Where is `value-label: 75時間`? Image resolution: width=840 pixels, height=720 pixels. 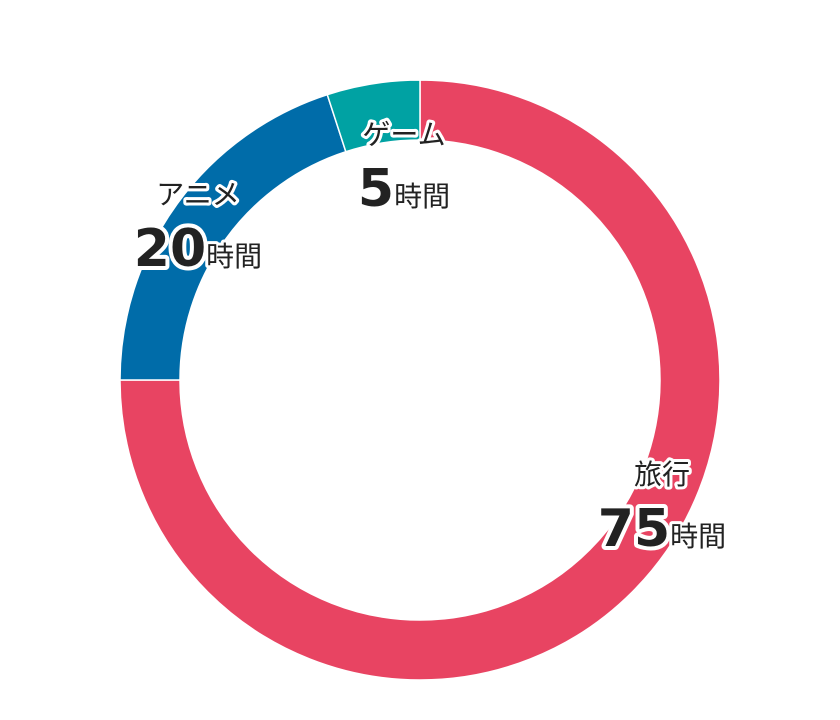 value-label: 75時間 is located at coordinates (662, 529).